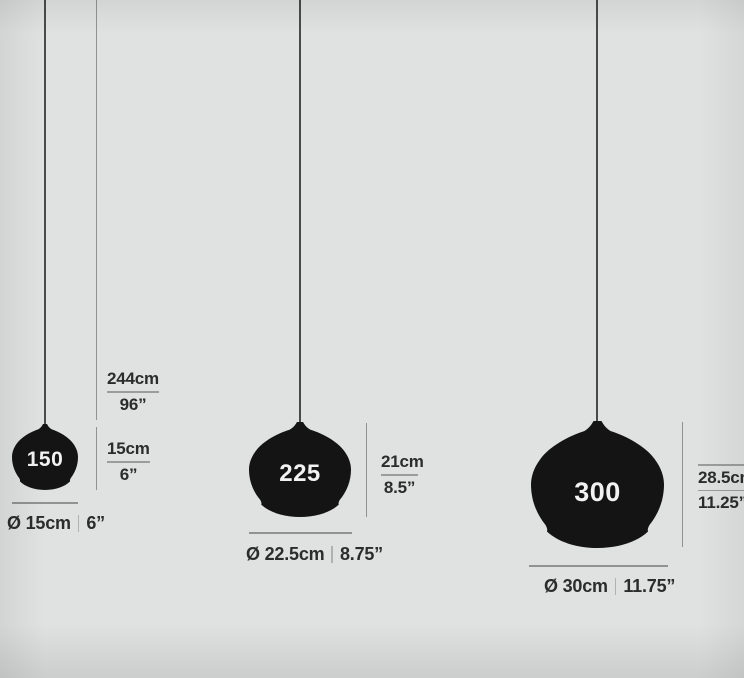 The height and width of the screenshot is (678, 744). Describe the element at coordinates (361, 554) in the screenshot. I see `diameter-imperial-value-225: 8.75”` at that location.